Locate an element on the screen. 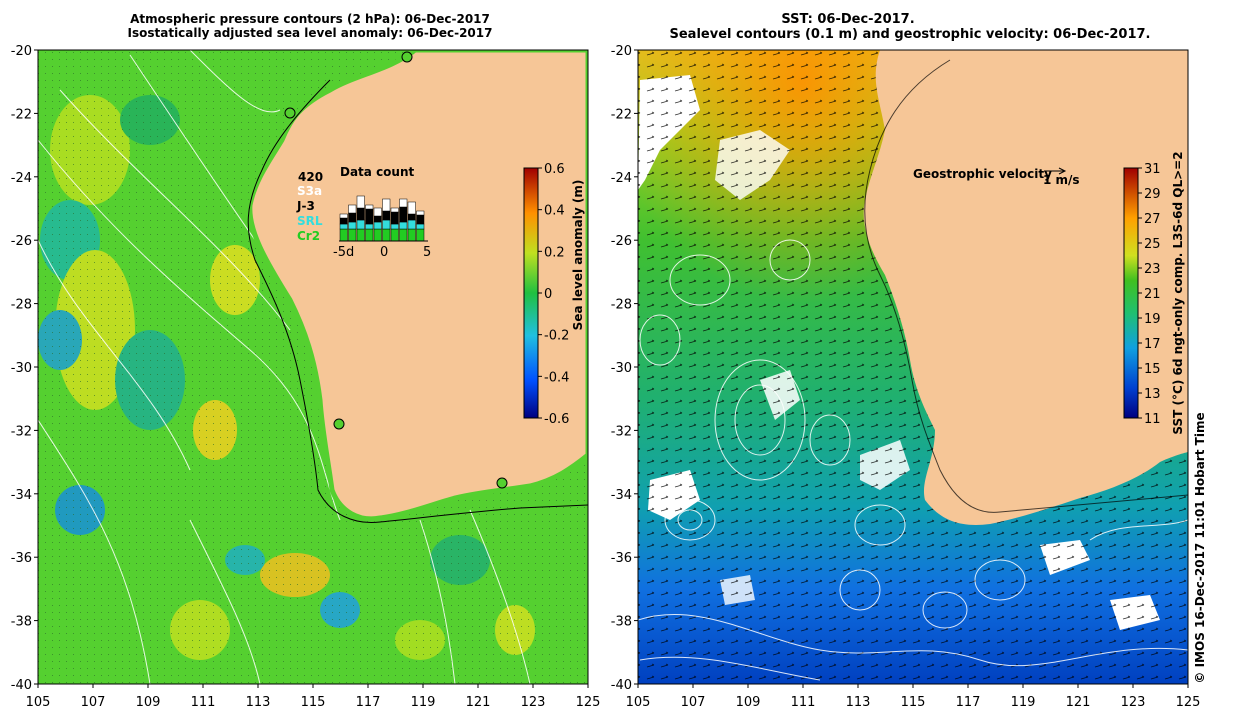 This screenshot has height=720, width=1250. right-xtick-label: 121 is located at coordinates (1078, 702).